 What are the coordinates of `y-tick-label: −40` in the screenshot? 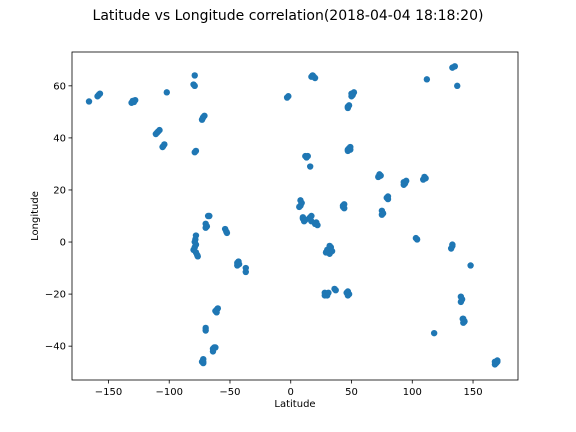 It's located at (55, 347).